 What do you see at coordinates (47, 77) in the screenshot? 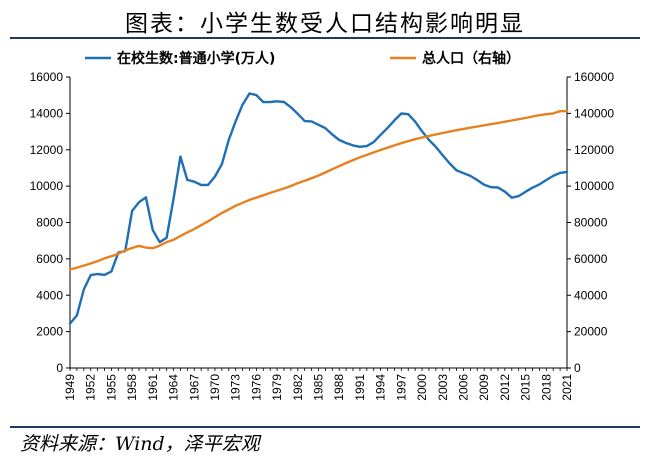
I see `left-tick-label: 16000` at bounding box center [47, 77].